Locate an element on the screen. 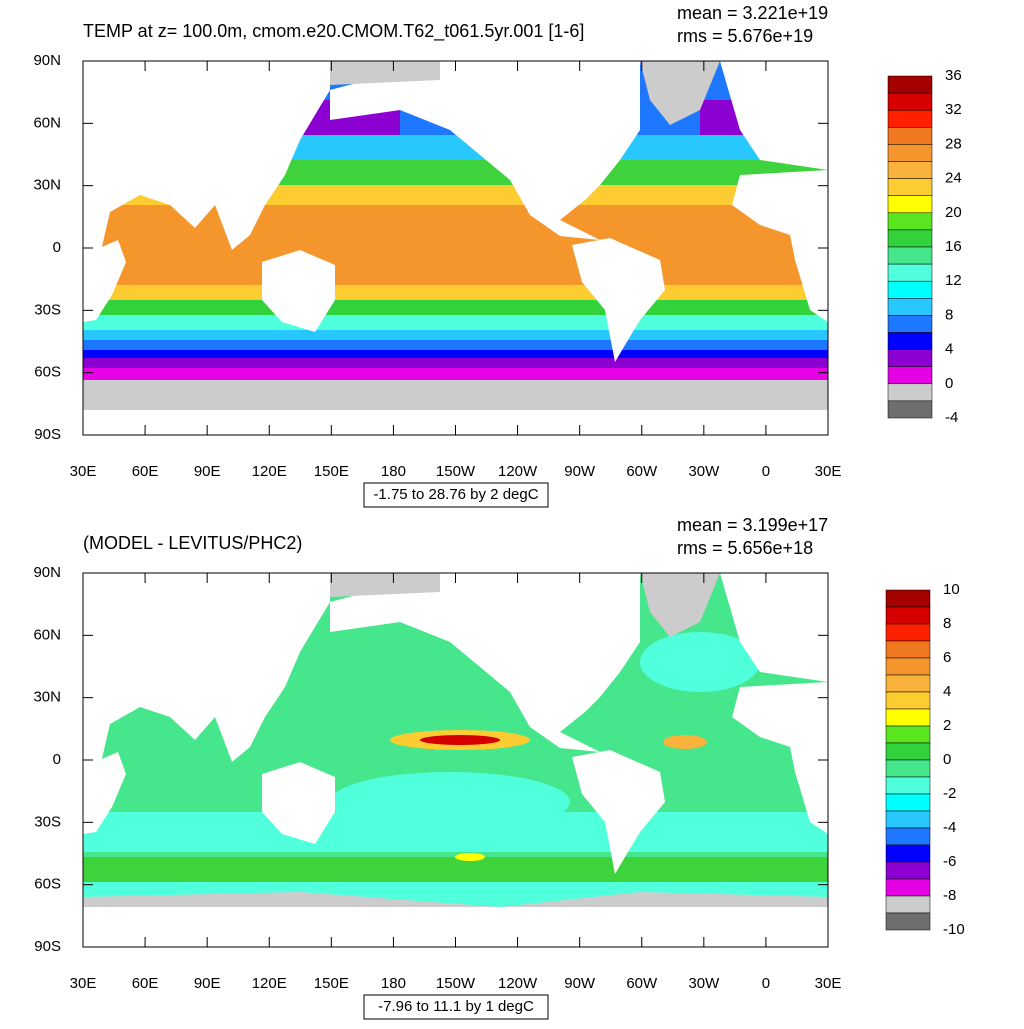 Image resolution: width=1024 pixels, height=1029 pixels. colorbar-label: 16 is located at coordinates (953, 246).